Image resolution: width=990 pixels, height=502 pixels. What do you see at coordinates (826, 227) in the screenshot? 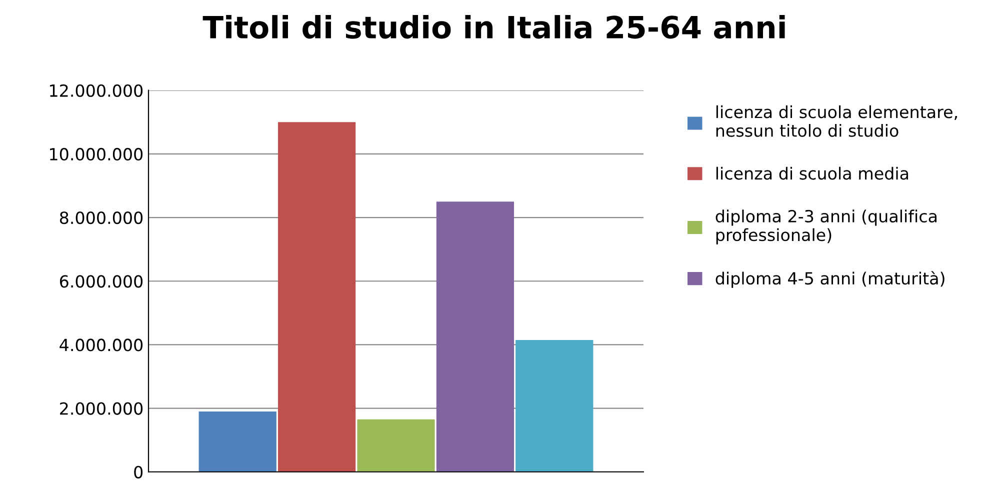
I see `legend-label: diploma 2-3 anni (qualifica professionale)` at bounding box center [826, 227].